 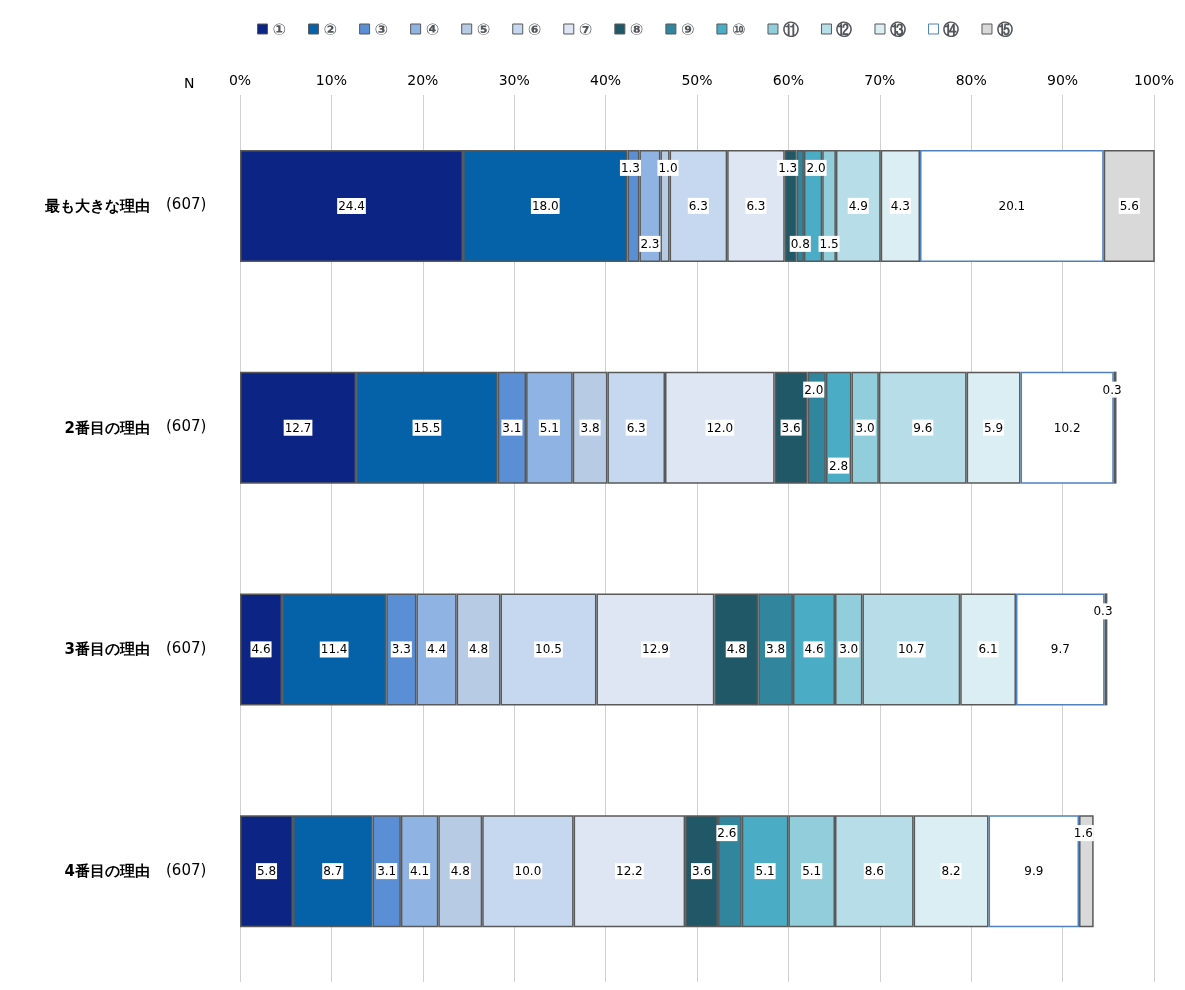 I want to click on data-label: 10.0, so click(x=528, y=871).